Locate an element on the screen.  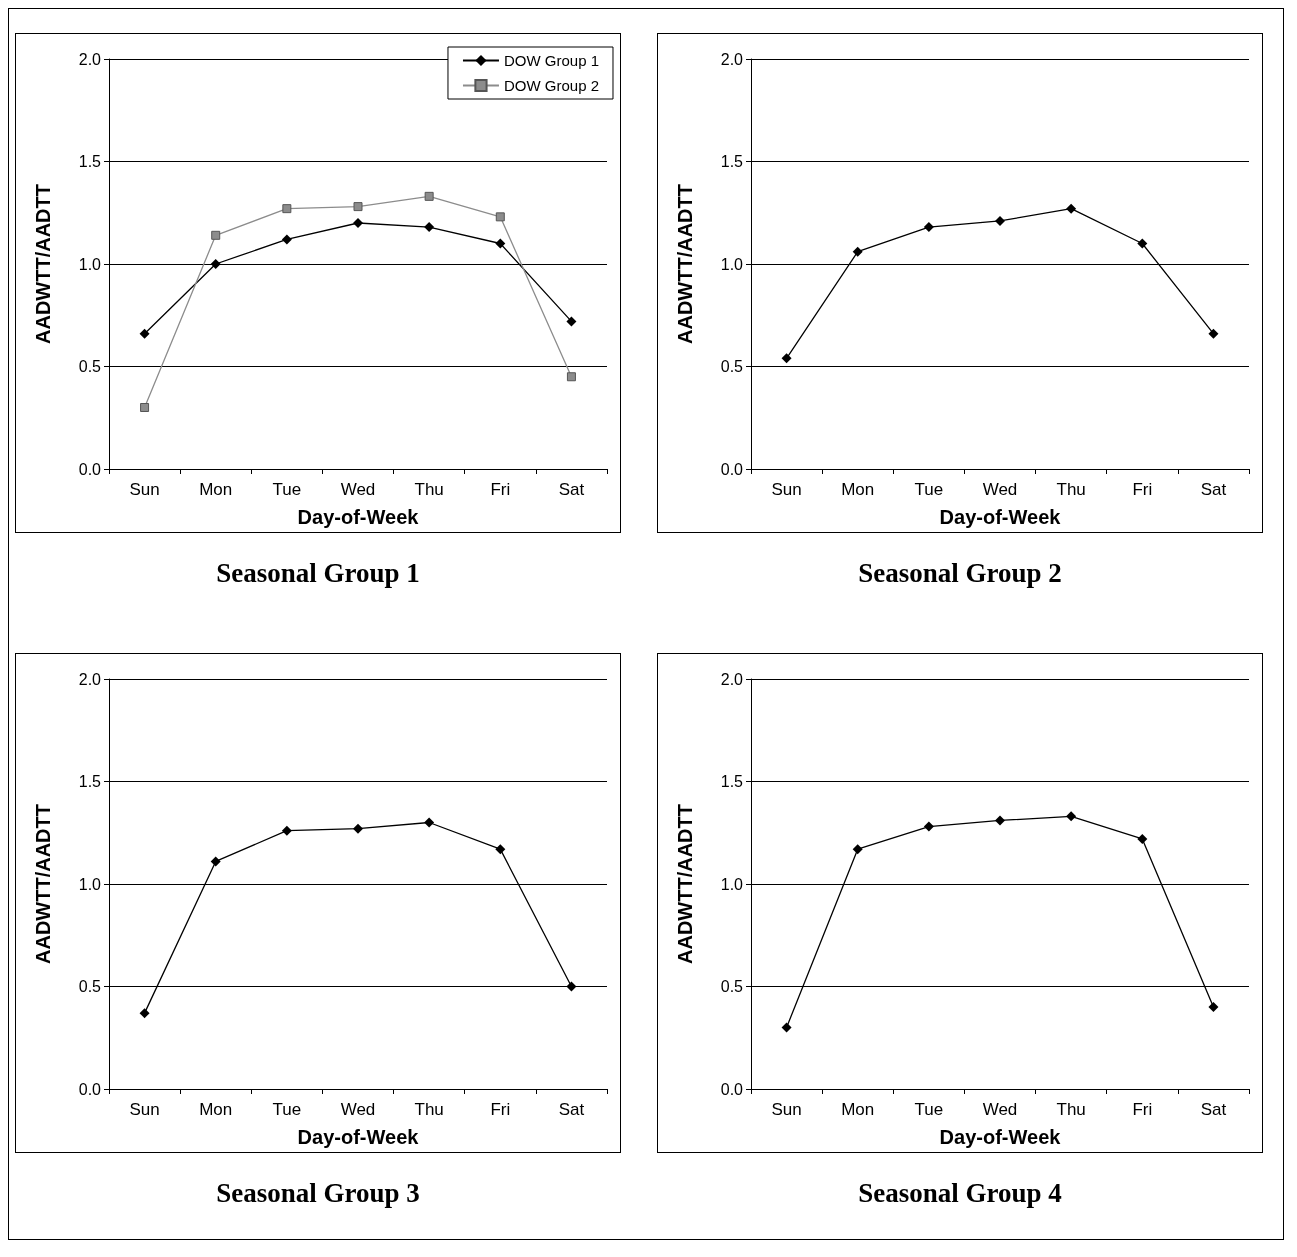
legend-label: DOW Group 2 is located at coordinates (551, 85).